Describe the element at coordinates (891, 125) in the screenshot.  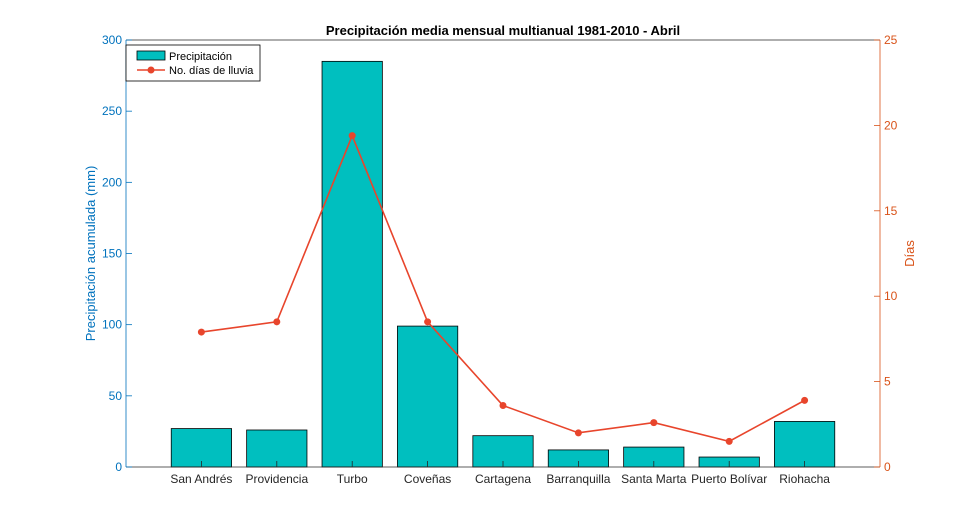
I see `y-tick-label-right-4: 20` at that location.